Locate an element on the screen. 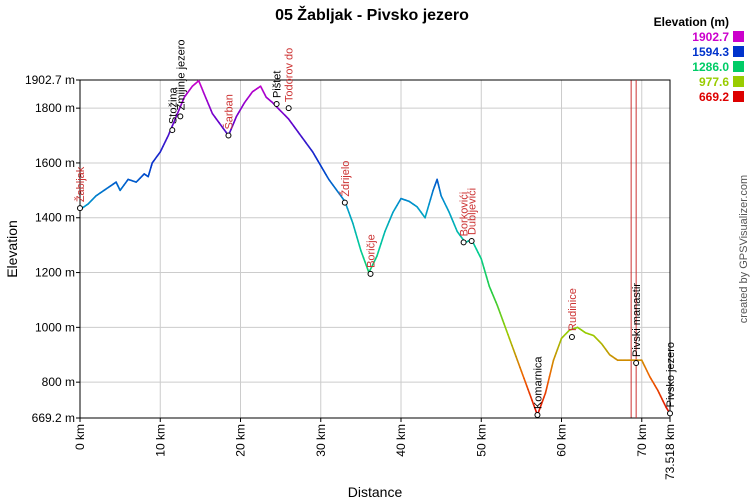  x-tick-label: 0 km is located at coordinates (80, 437).